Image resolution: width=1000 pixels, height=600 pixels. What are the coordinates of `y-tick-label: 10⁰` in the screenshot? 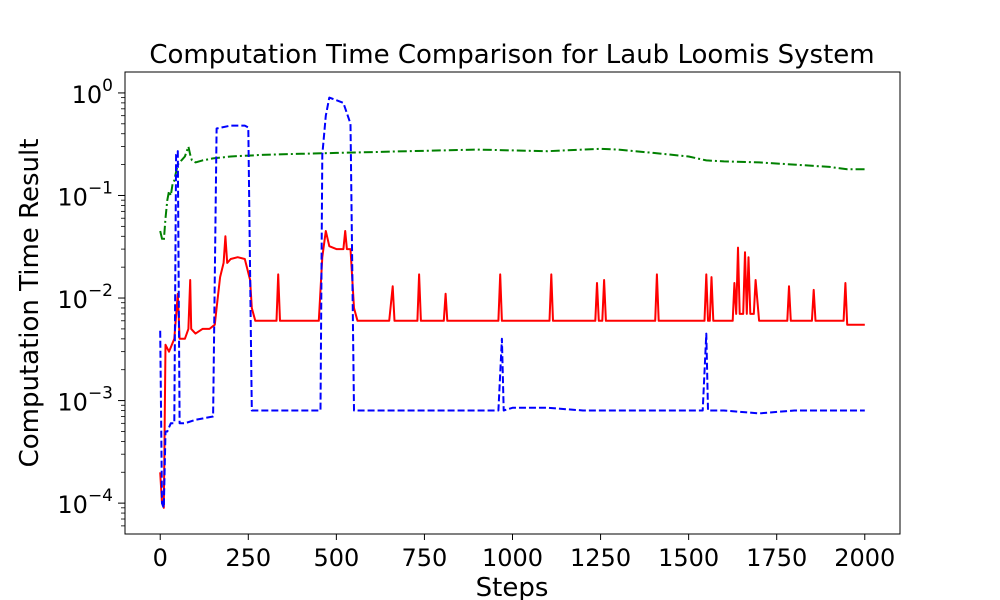 It's located at (92, 92).